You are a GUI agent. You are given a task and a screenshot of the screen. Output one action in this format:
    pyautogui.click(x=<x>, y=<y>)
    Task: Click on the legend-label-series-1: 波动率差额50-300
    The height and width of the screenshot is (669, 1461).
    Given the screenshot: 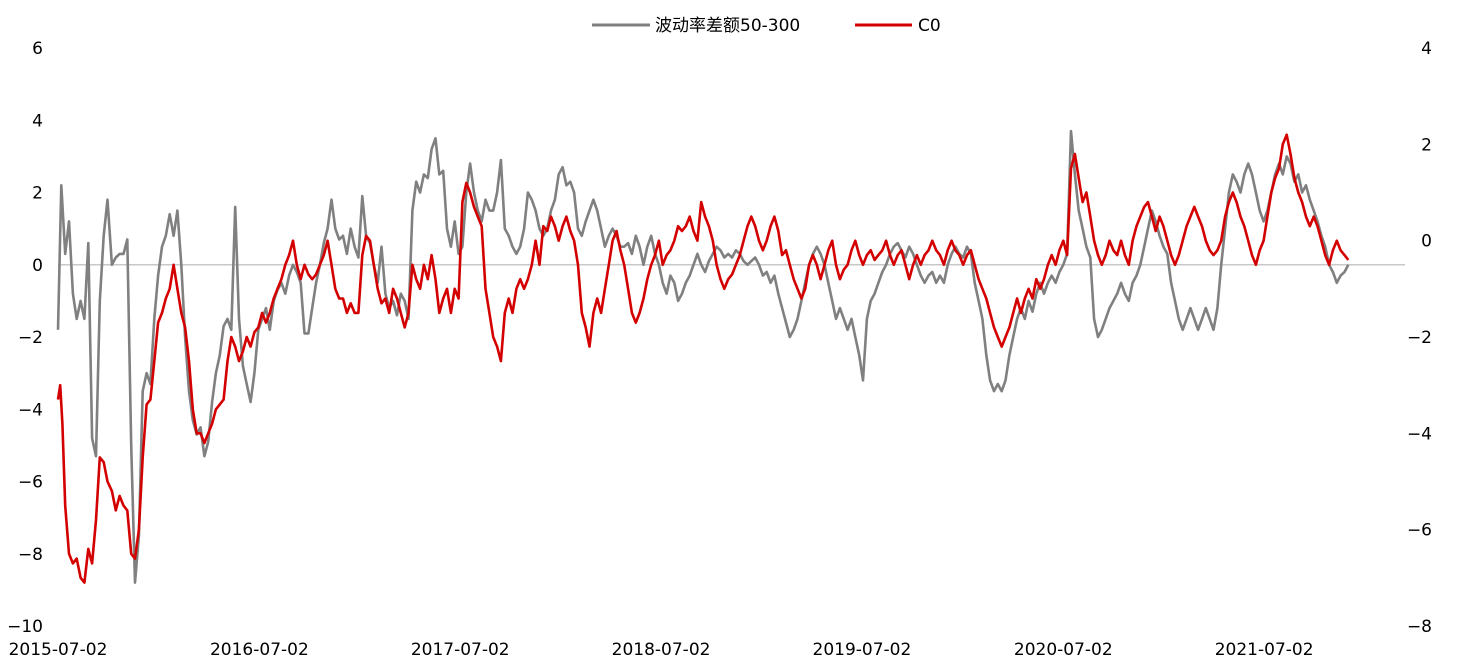 What is the action you would take?
    pyautogui.click(x=727, y=26)
    